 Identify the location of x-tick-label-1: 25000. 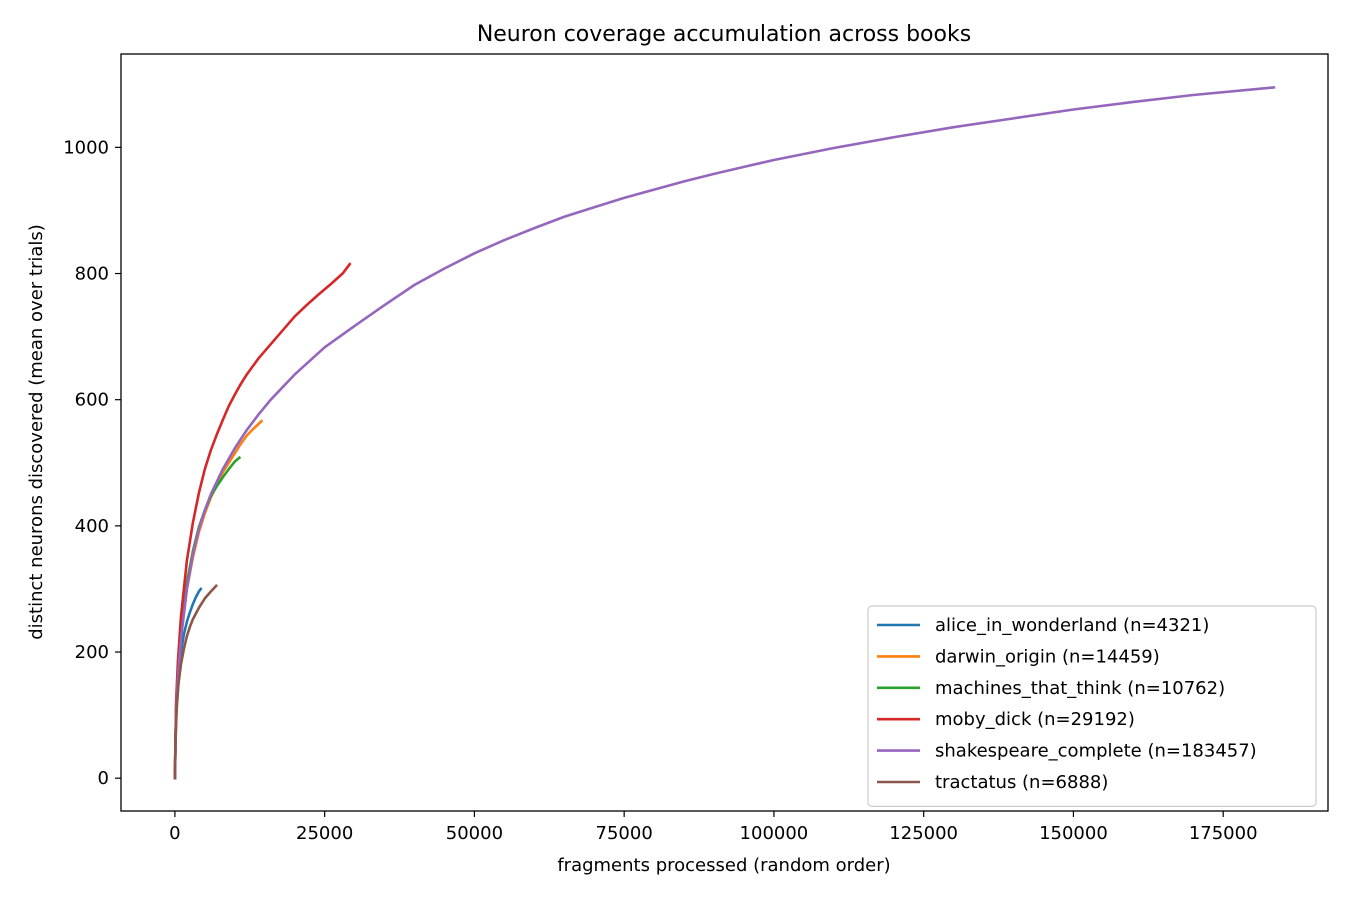
(324, 833).